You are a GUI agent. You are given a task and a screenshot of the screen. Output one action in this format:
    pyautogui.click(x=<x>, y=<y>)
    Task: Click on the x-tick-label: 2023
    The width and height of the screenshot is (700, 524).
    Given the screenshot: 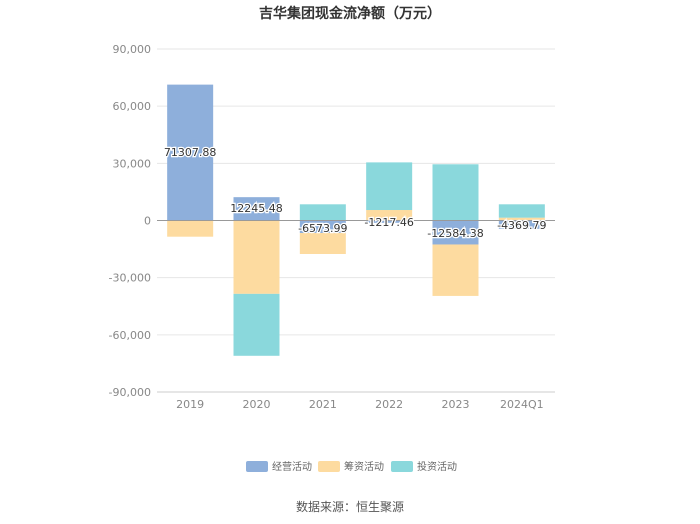 What is the action you would take?
    pyautogui.click(x=456, y=404)
    